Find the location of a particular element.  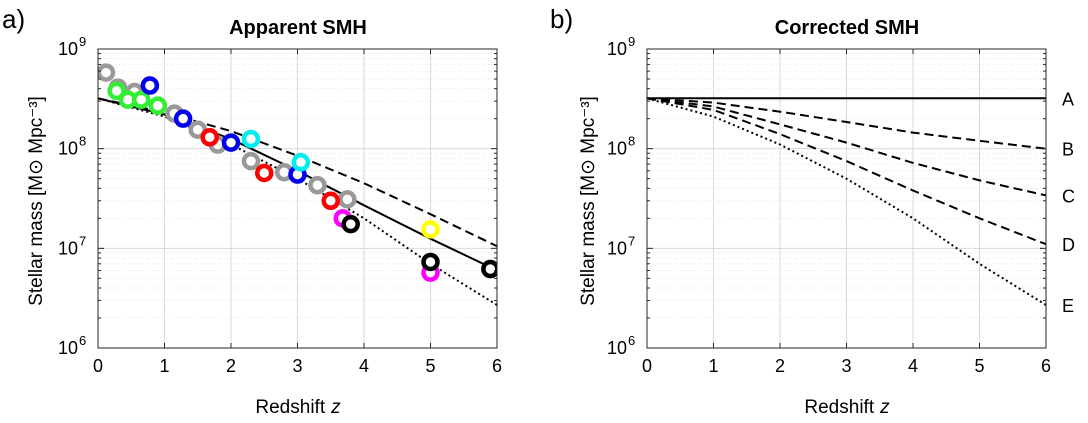

chart-title-b: Corrected SMH is located at coordinates (847, 28).